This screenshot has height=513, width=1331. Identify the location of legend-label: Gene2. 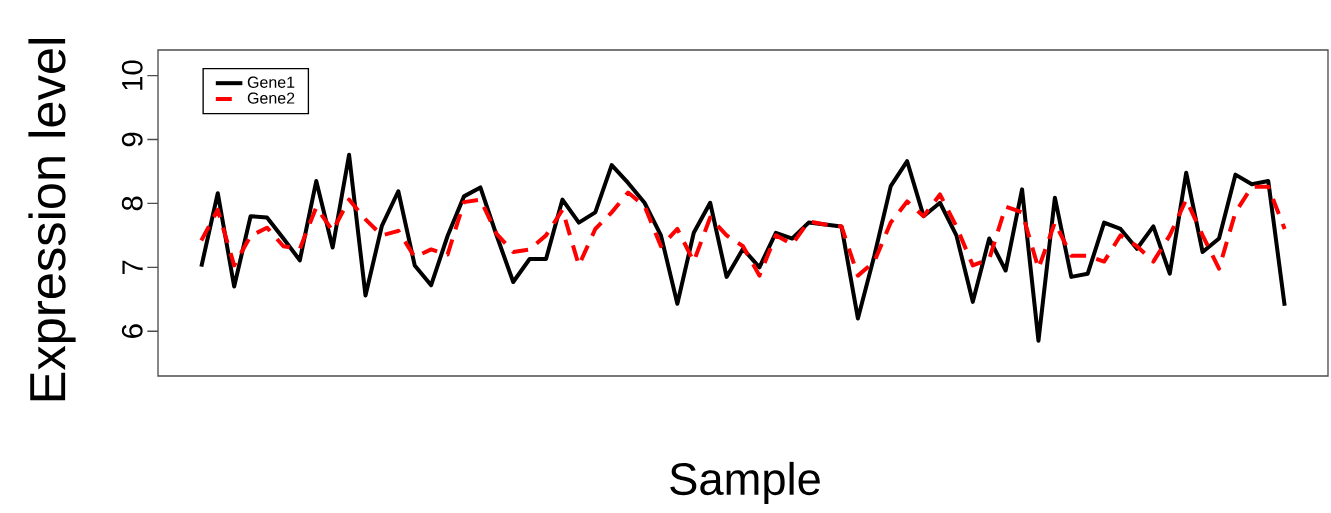
(271, 98).